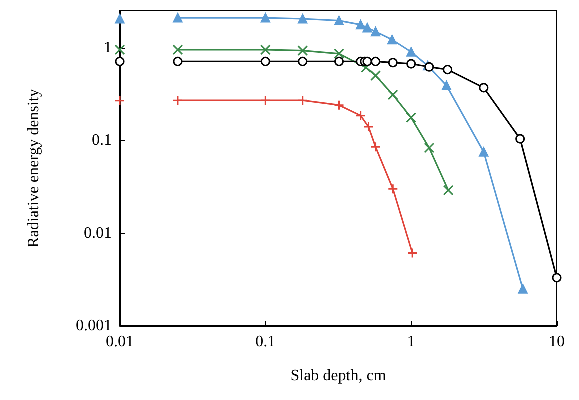 Image resolution: width=579 pixels, height=400 pixels. Describe the element at coordinates (34, 168) in the screenshot. I see `y-axis-title: Radiative energy density` at that location.